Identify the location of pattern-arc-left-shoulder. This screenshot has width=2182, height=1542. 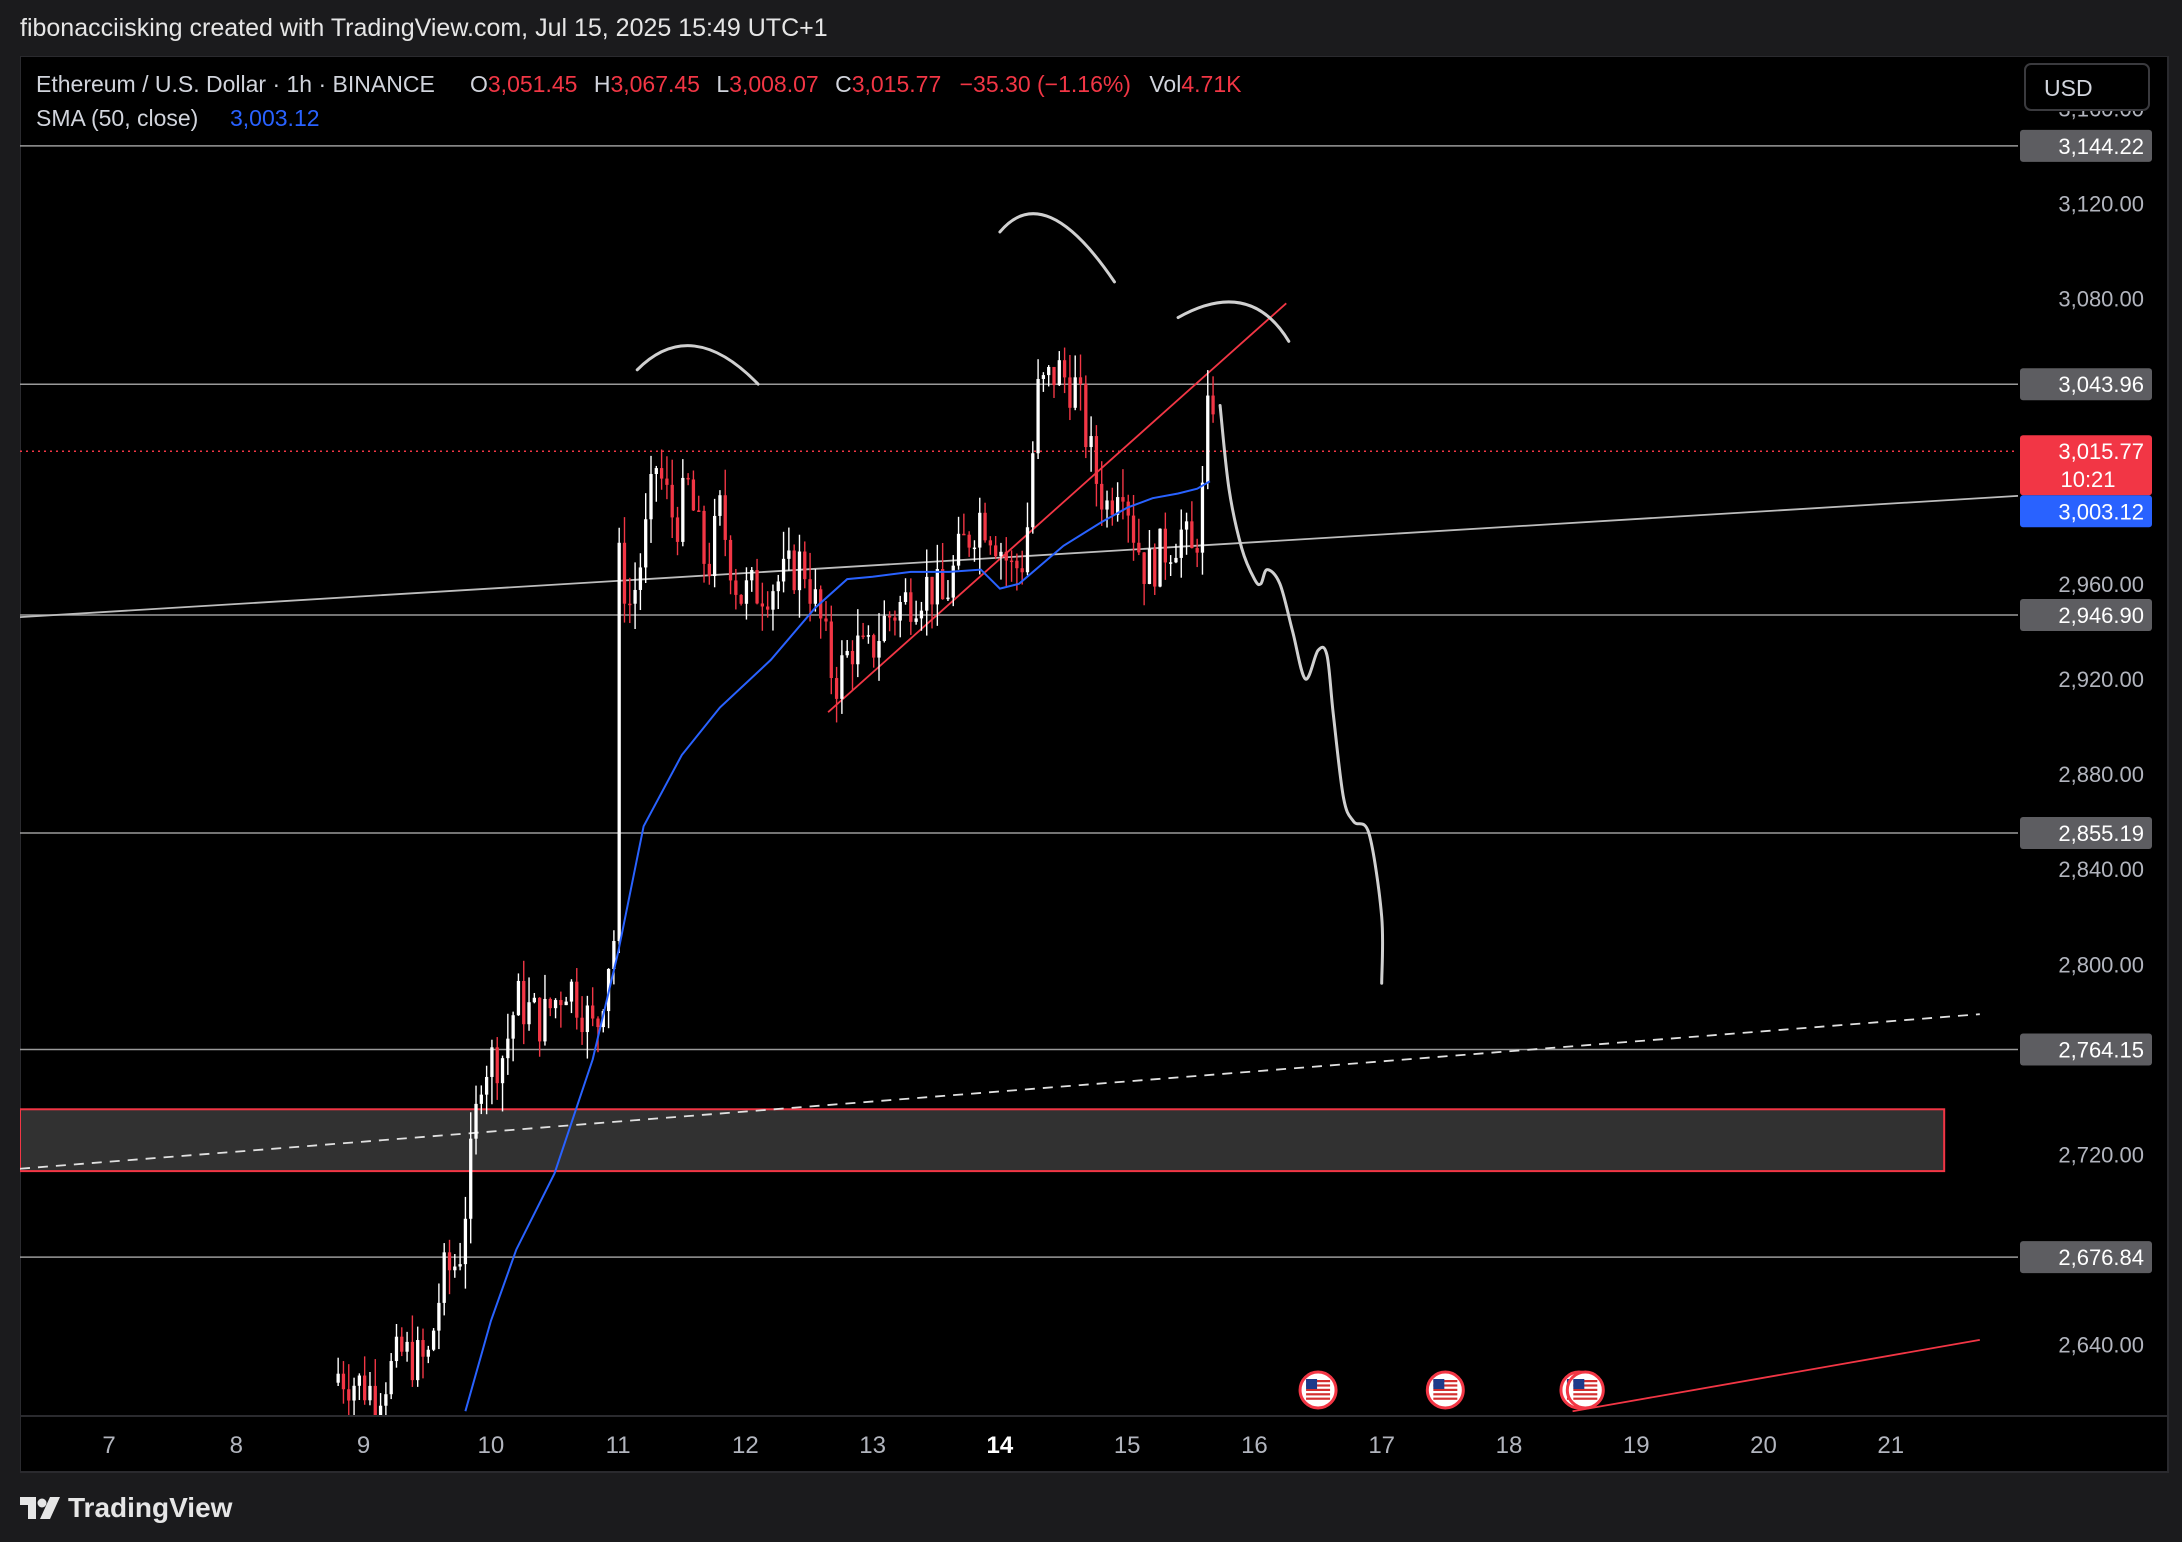
(697, 365).